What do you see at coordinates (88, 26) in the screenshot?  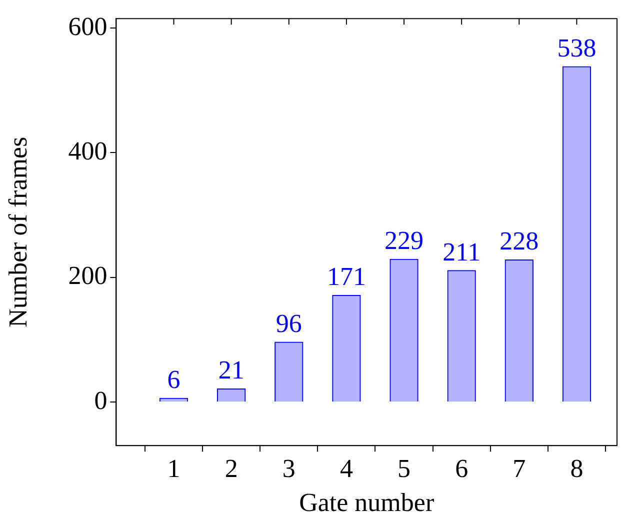 I see `y-tick-label: 600` at bounding box center [88, 26].